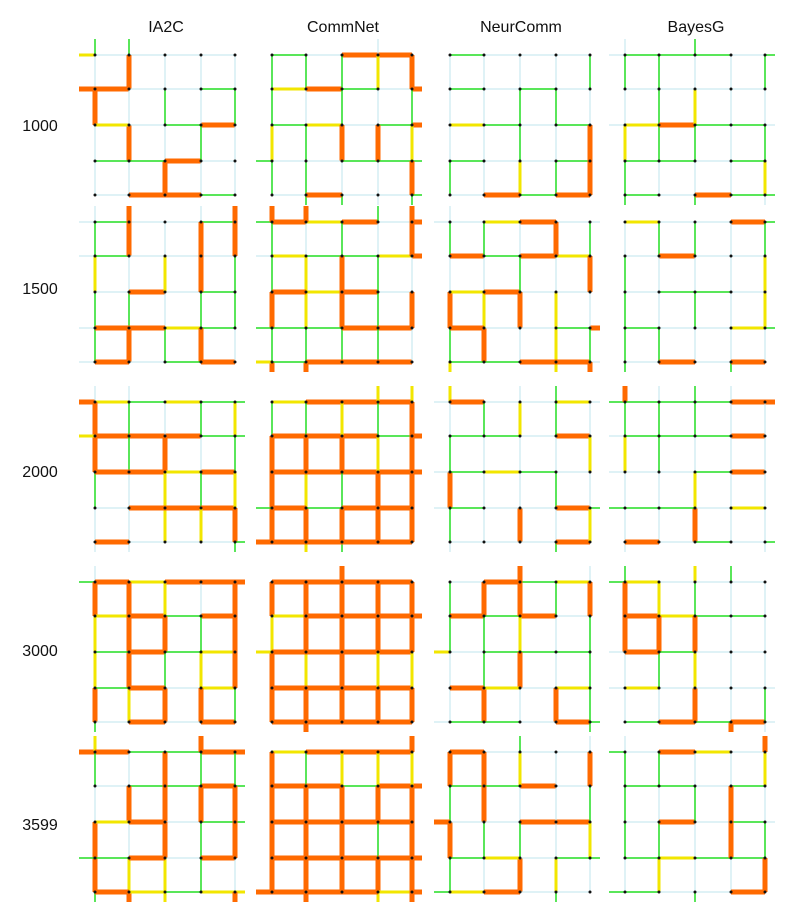 Image resolution: width=793 pixels, height=920 pixels. What do you see at coordinates (339, 289) in the screenshot?
I see `network-cell` at bounding box center [339, 289].